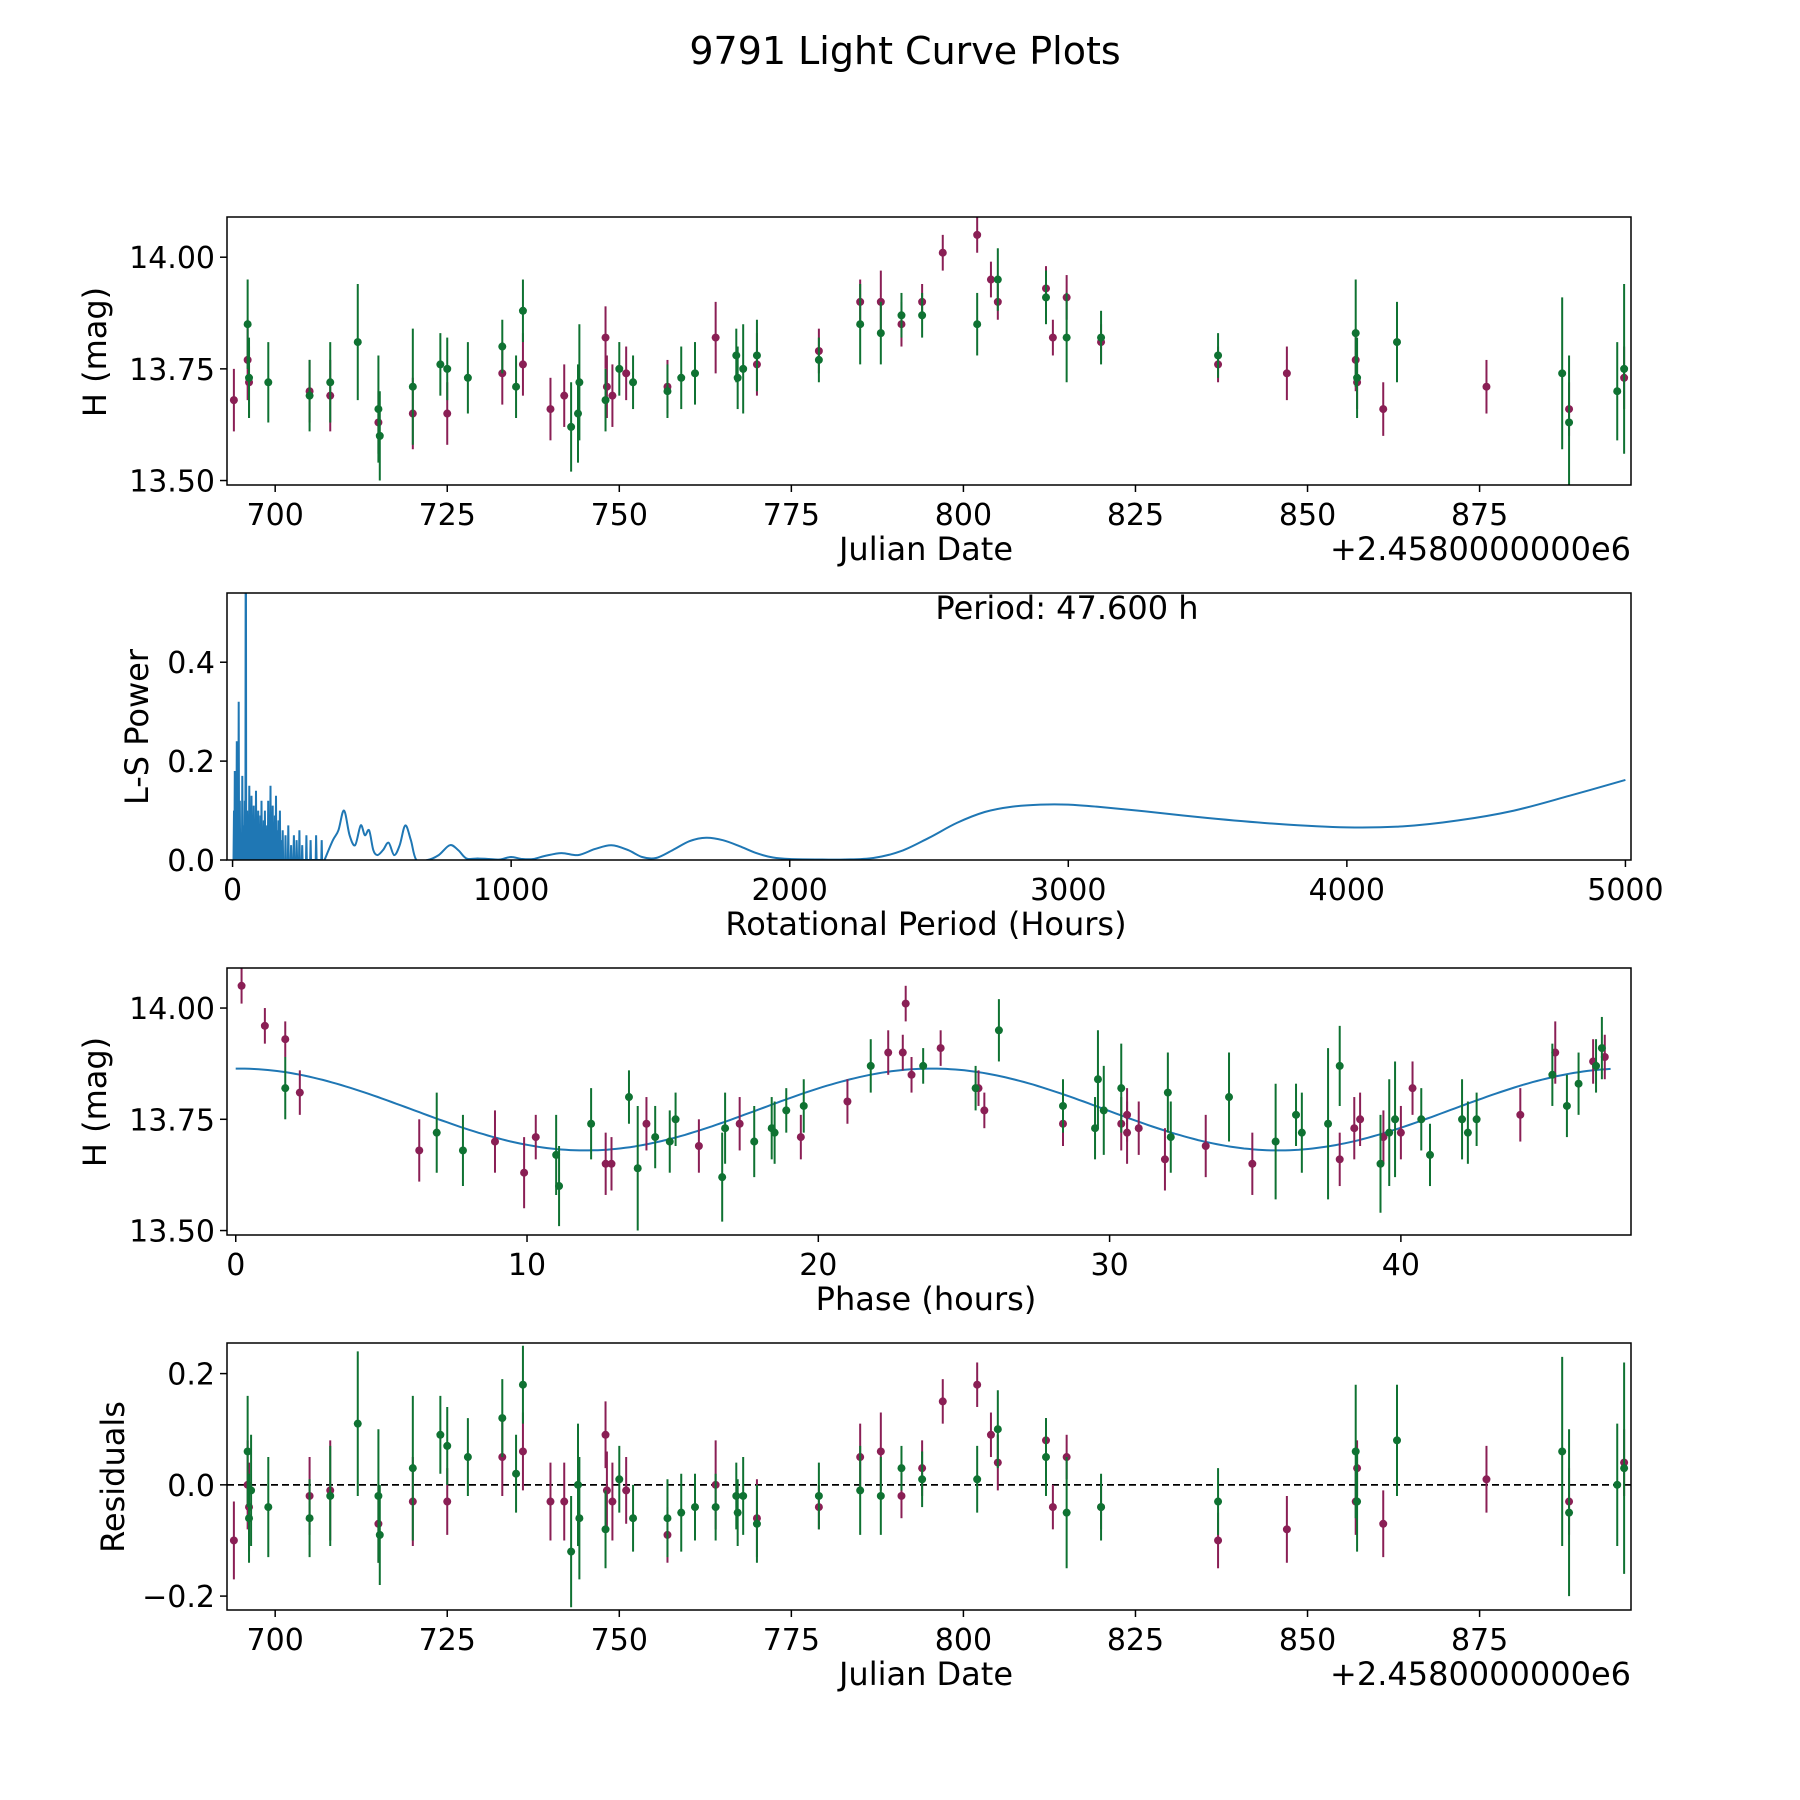 The width and height of the screenshot is (1800, 1800). I want to click on light-curve-plot-area: 700 725 750 775 800 825 850 875 13.50 13.75 14.00, so click(880, 374).